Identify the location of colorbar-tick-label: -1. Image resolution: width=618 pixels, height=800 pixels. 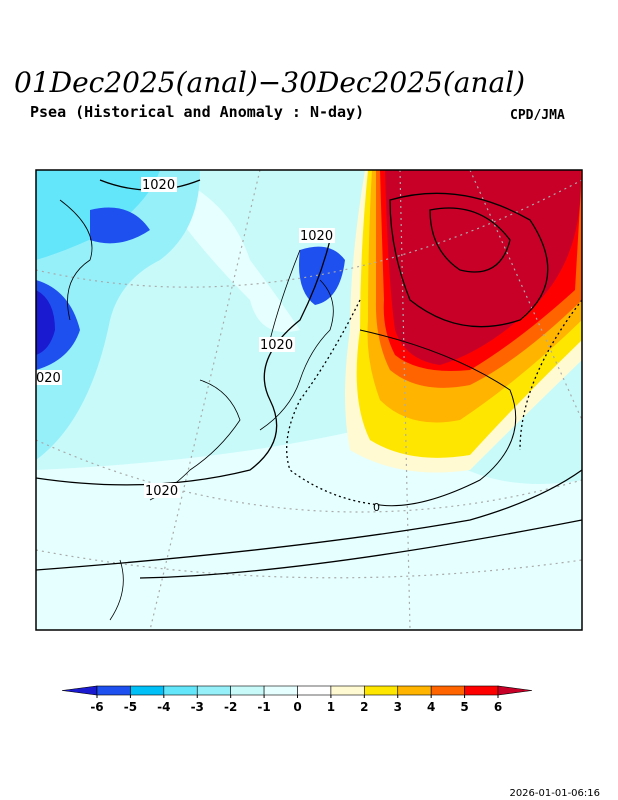
(263, 707).